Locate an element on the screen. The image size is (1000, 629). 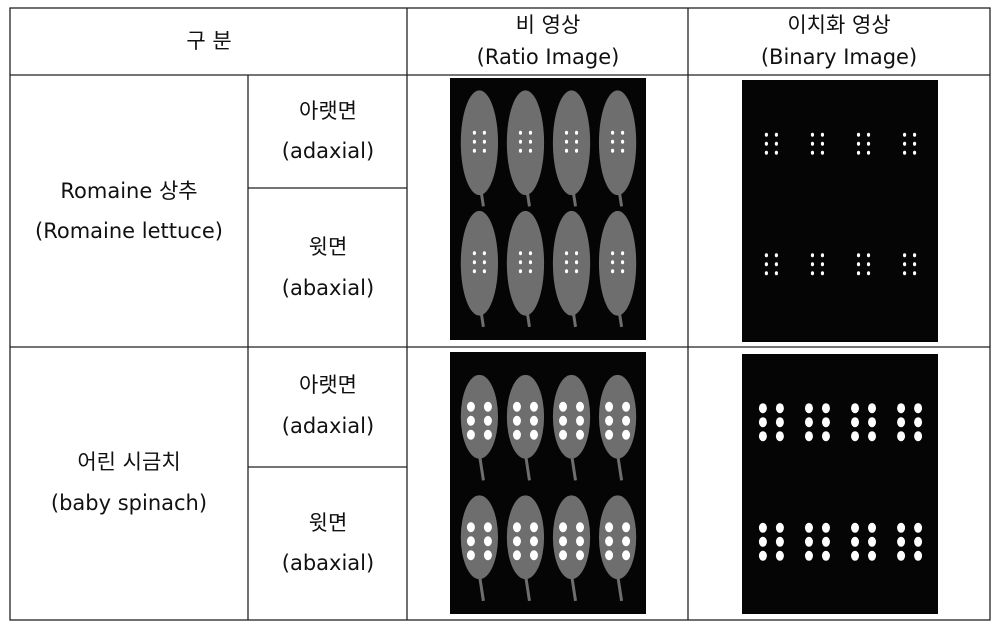
side-name: 윗면 is located at coordinates (328, 523).